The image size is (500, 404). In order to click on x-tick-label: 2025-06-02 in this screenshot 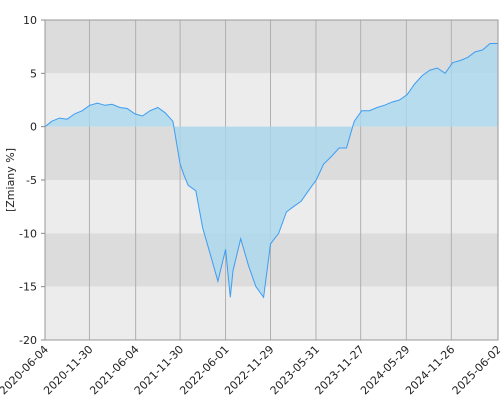, I will do `click(475, 370)`.